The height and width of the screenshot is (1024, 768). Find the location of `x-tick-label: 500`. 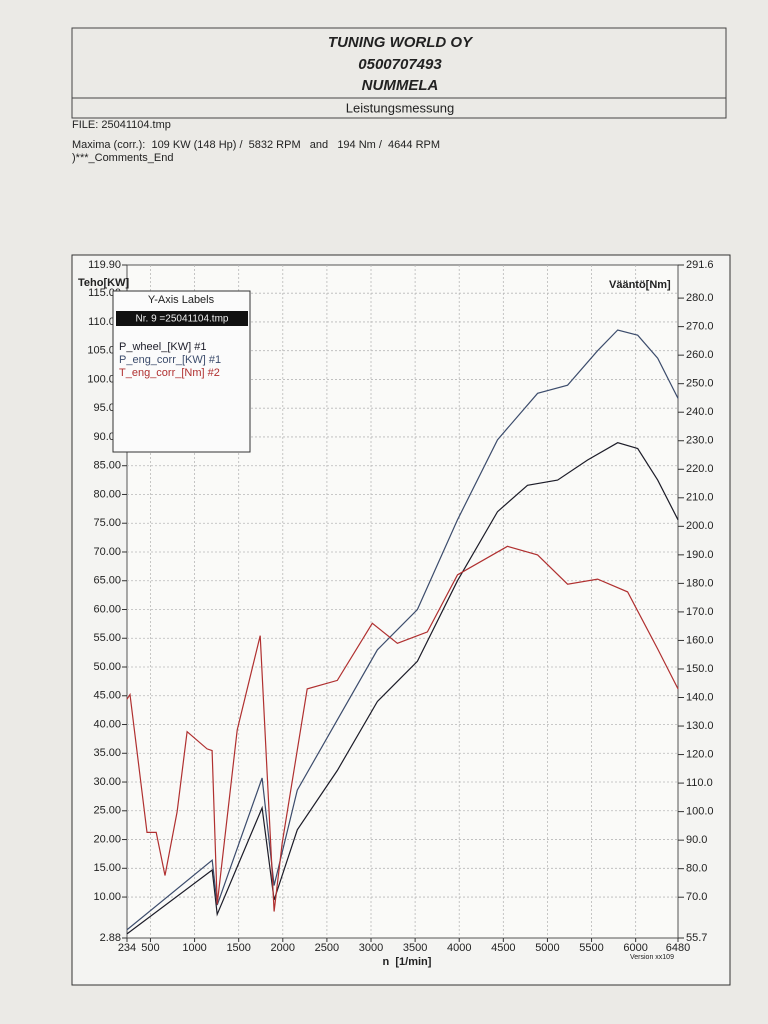

x-tick-label: 500 is located at coordinates (150, 948).